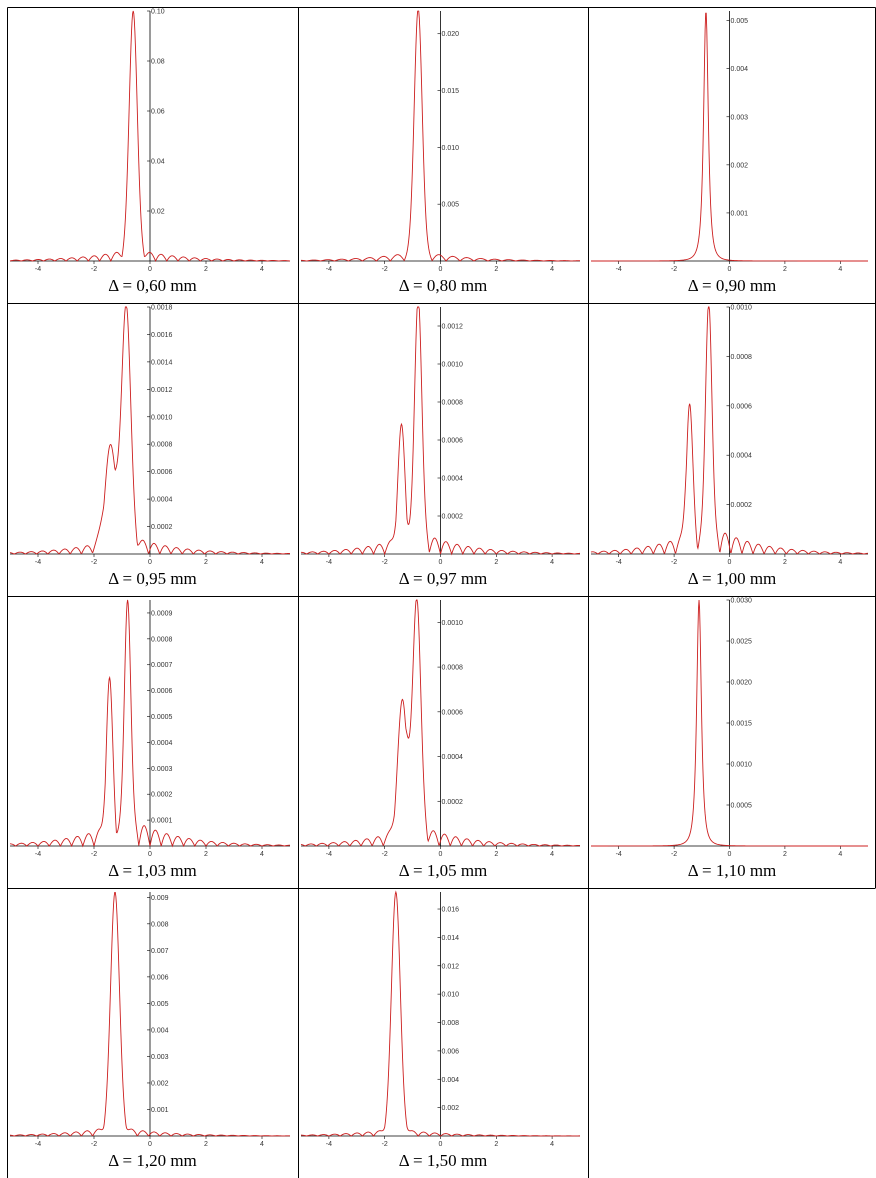 The image size is (876, 1178). Describe the element at coordinates (158, 12) in the screenshot. I see `y-tick-label: 0.10` at that location.